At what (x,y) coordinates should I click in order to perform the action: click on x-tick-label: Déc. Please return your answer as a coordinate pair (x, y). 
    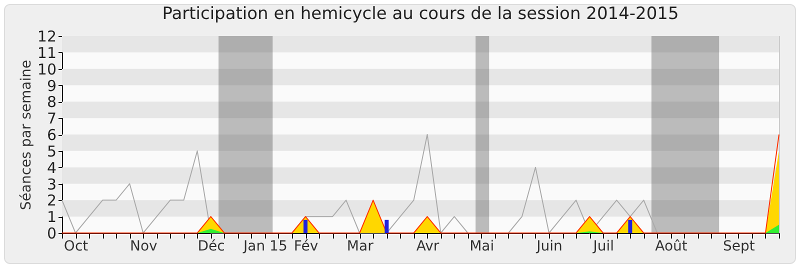
    Looking at the image, I should click on (211, 246).